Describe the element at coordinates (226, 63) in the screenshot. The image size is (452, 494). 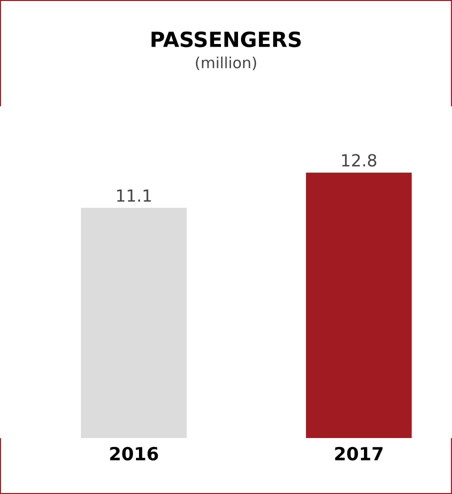
I see `chart-subtitle: (million)` at that location.